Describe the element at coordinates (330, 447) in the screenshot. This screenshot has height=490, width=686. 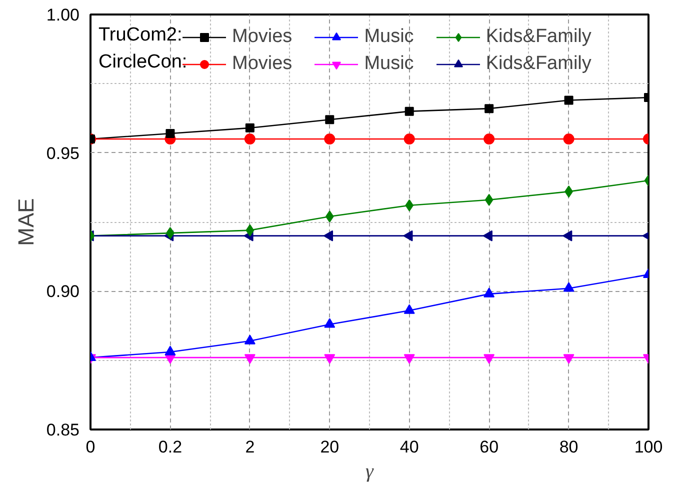
I see `x-tick-label: 20` at that location.